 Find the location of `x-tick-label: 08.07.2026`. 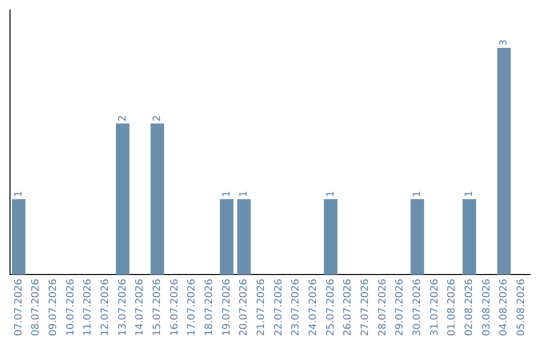

x-tick-label: 08.07.2026 is located at coordinates (36, 307).